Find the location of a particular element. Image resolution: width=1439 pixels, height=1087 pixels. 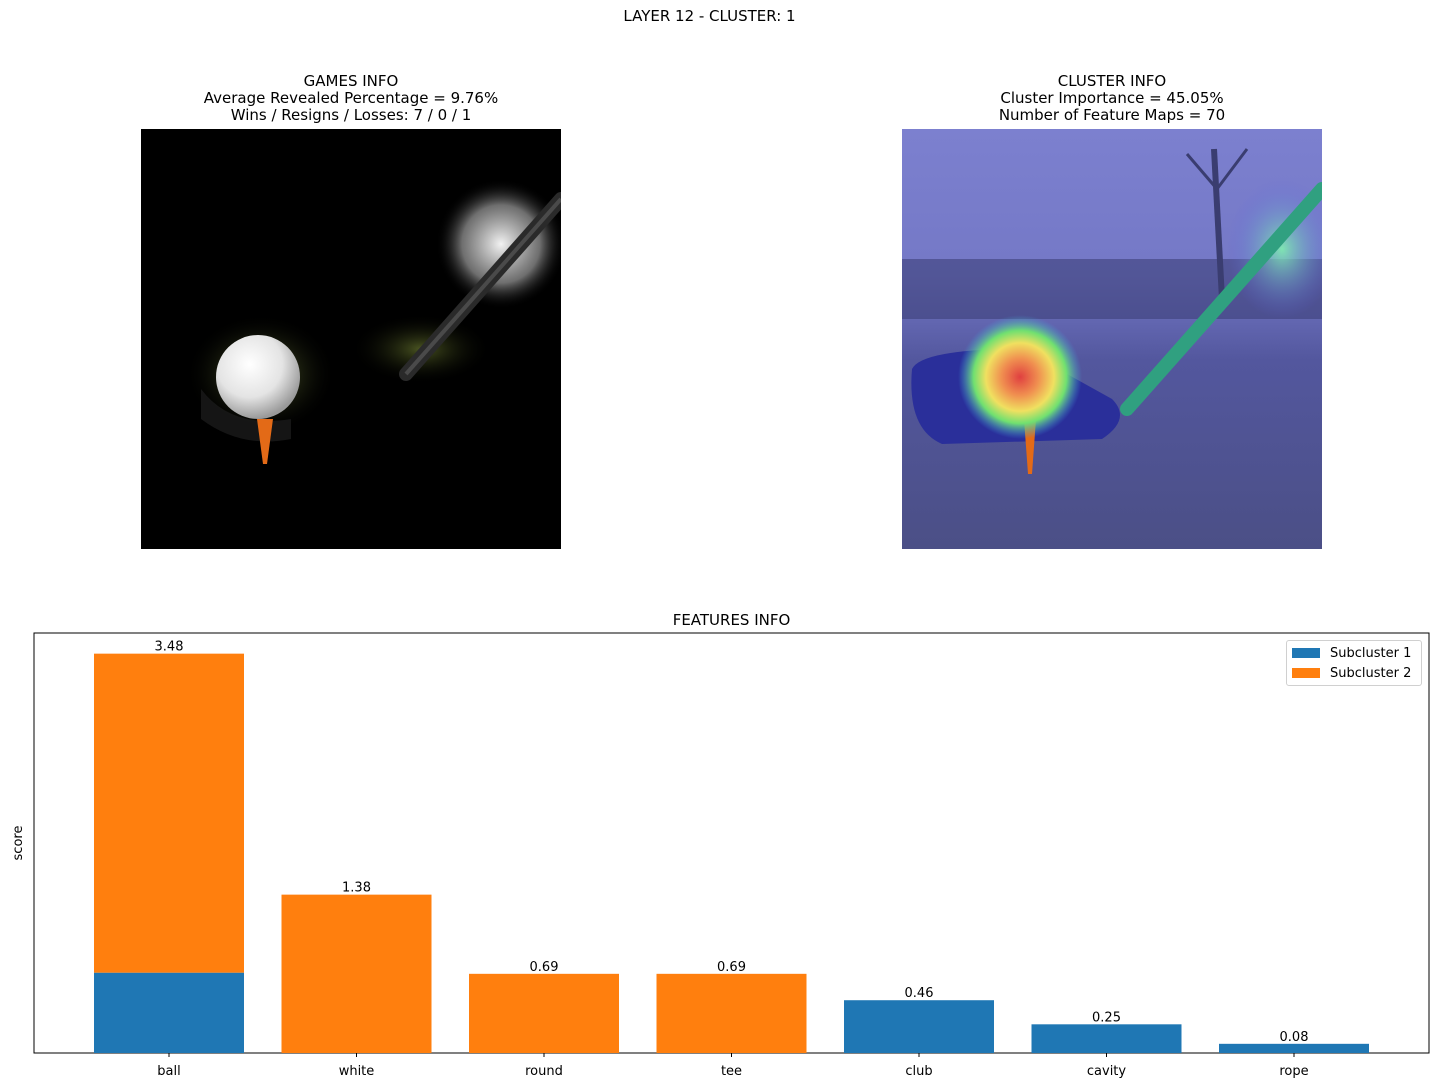

x-tick-label-tee: tee is located at coordinates (731, 1071).